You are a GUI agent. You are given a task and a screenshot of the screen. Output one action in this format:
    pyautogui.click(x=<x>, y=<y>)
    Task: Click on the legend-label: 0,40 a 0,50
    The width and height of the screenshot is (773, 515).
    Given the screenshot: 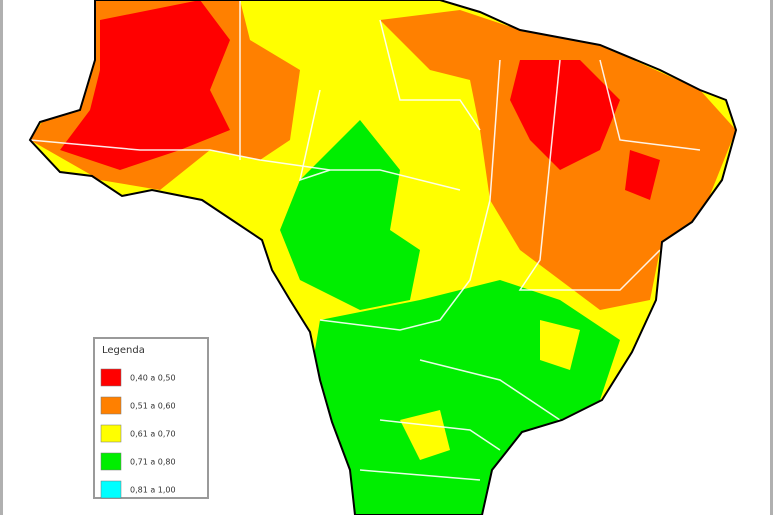 What is the action you would take?
    pyautogui.click(x=153, y=378)
    